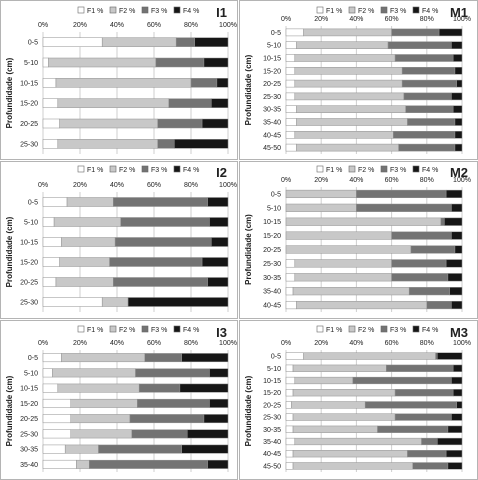 The height and width of the screenshot is (480, 478). I want to click on y-tick-label: 40-45, so click(272, 135).